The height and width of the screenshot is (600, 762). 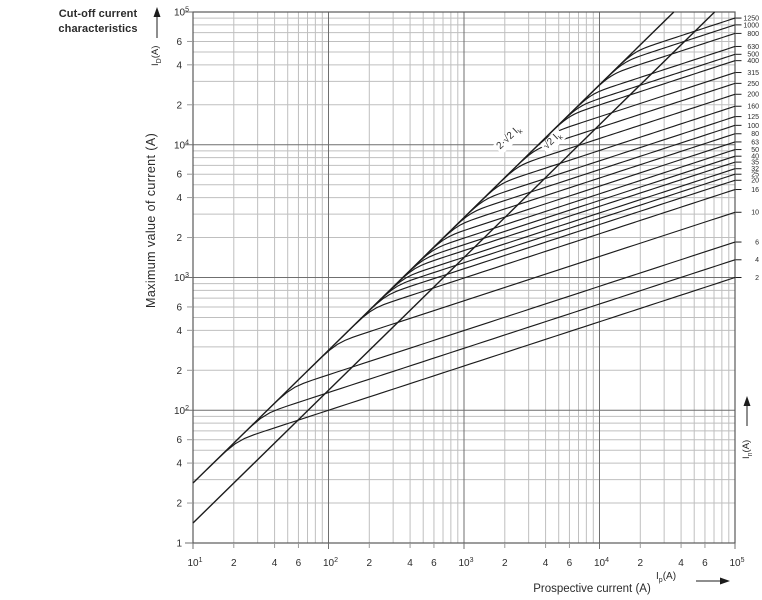 I want to click on rating-label-80: 80, so click(x=755, y=134).